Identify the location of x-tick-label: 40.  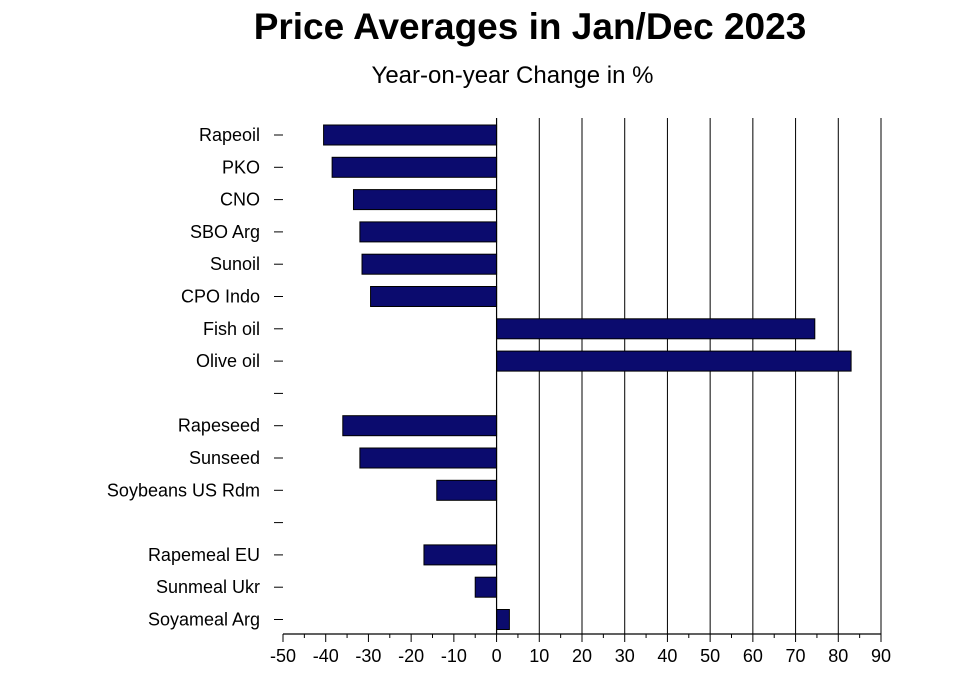
(667, 656).